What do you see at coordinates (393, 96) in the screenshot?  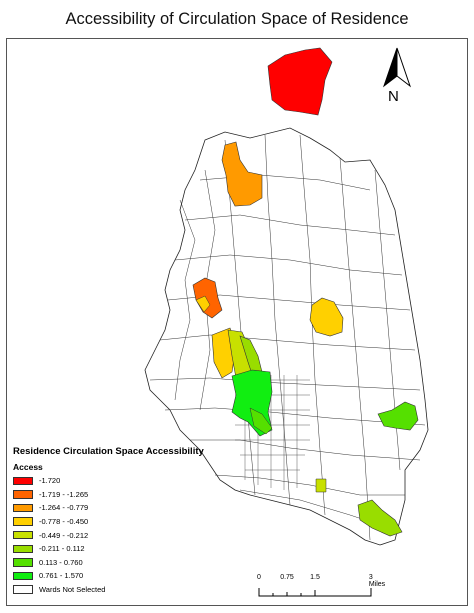 I see `north-label: N` at bounding box center [393, 96].